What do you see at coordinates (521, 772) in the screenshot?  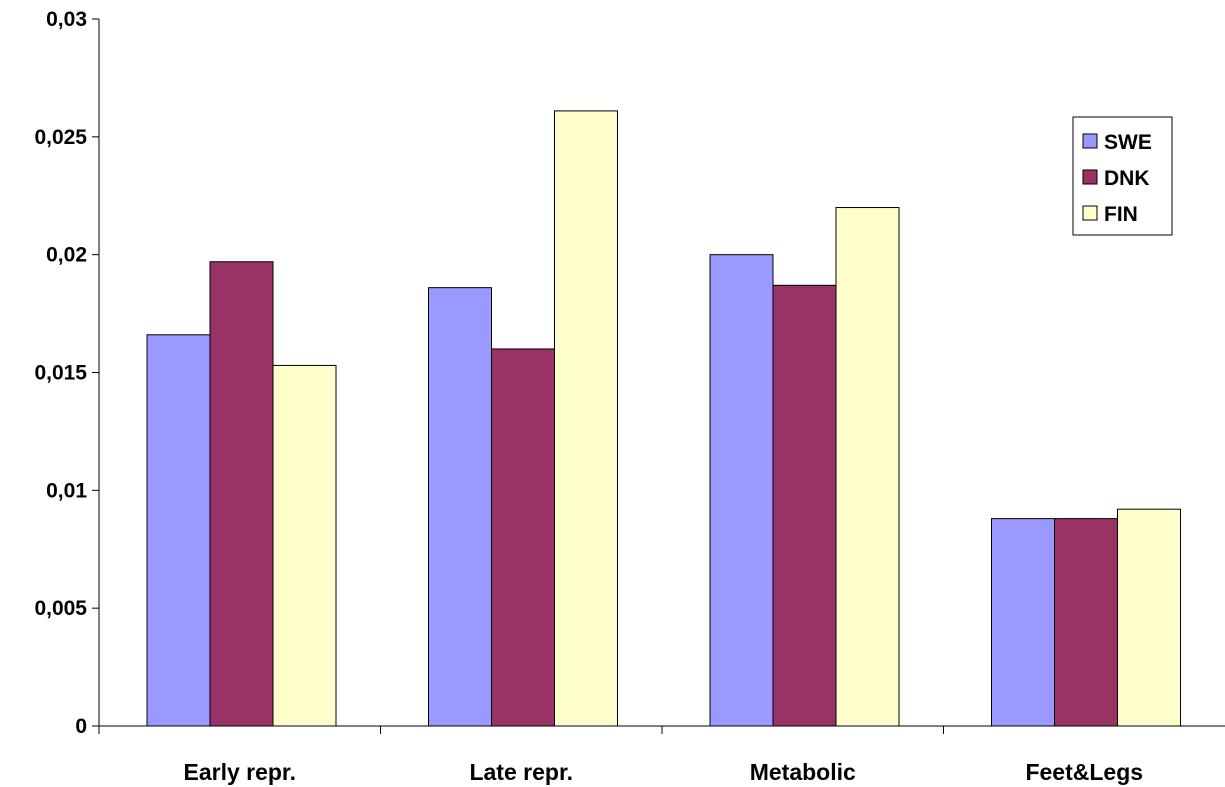 I see `x-category-label: Late repr.` at bounding box center [521, 772].